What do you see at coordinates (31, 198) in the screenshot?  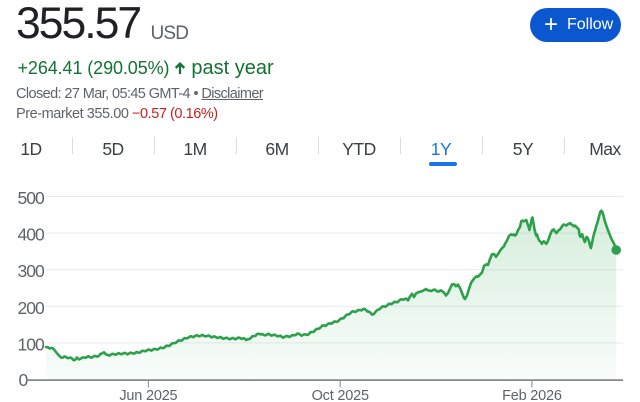 I see `svg-text: 500` at bounding box center [31, 198].